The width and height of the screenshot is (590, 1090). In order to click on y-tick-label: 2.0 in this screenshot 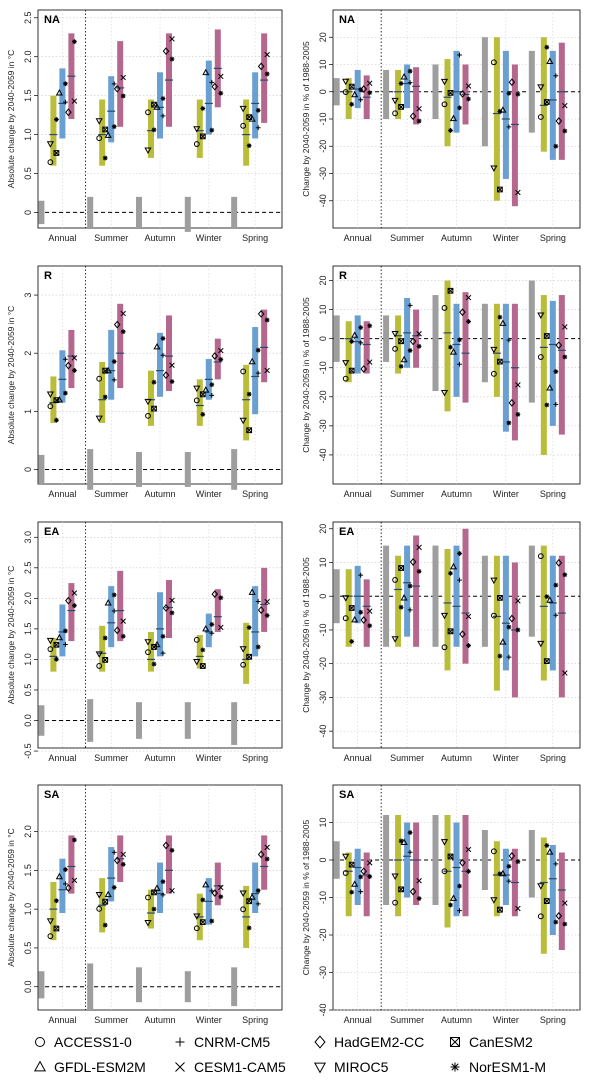, I will do `click(28, 598)`.